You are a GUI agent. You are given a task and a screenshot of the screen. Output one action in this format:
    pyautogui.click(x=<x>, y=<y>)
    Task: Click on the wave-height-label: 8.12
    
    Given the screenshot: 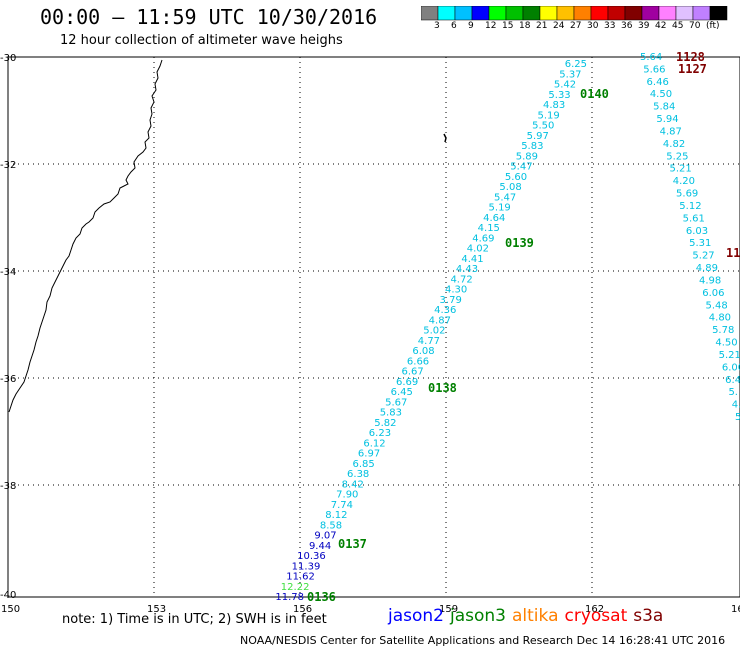 What is the action you would take?
    pyautogui.click(x=336, y=515)
    